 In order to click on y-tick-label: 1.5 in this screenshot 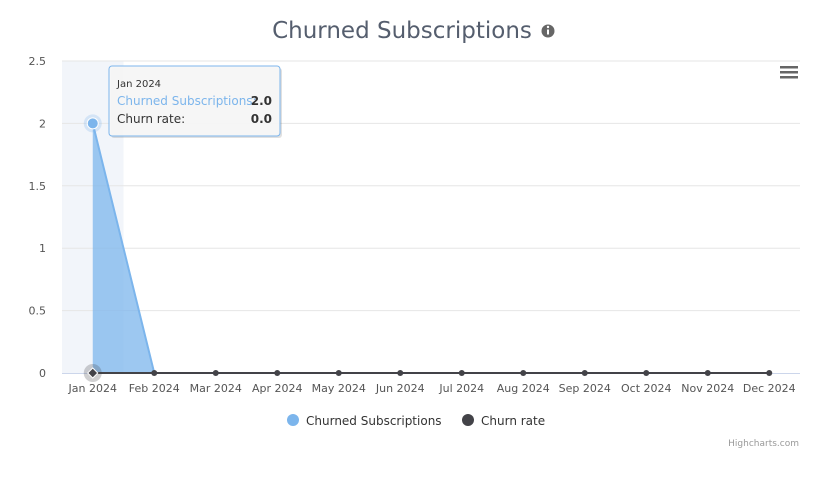, I will do `click(38, 186)`.